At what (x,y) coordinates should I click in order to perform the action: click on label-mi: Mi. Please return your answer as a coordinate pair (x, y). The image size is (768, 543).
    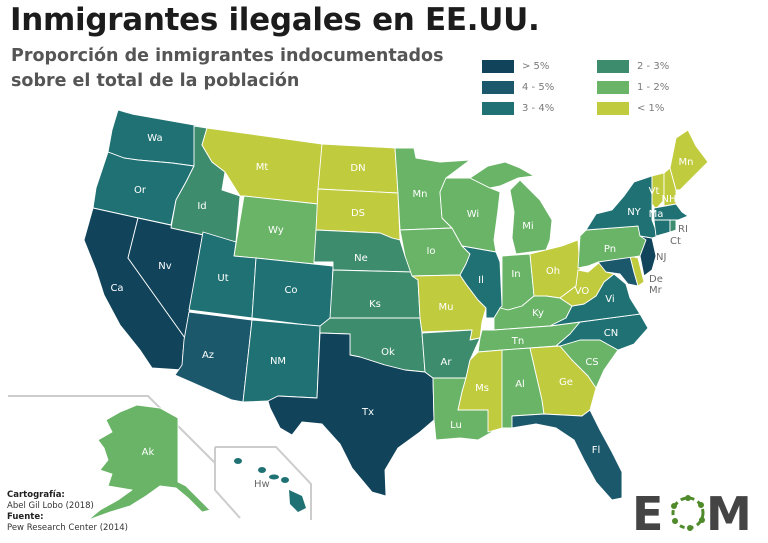
    Looking at the image, I should click on (527, 226).